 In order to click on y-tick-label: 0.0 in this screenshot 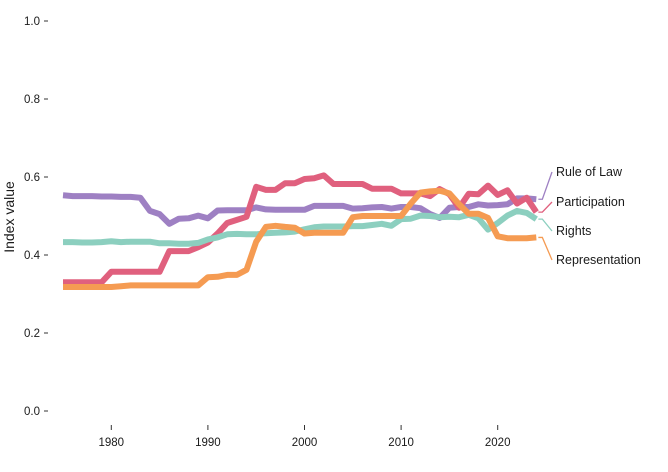, I will do `click(32, 412)`.